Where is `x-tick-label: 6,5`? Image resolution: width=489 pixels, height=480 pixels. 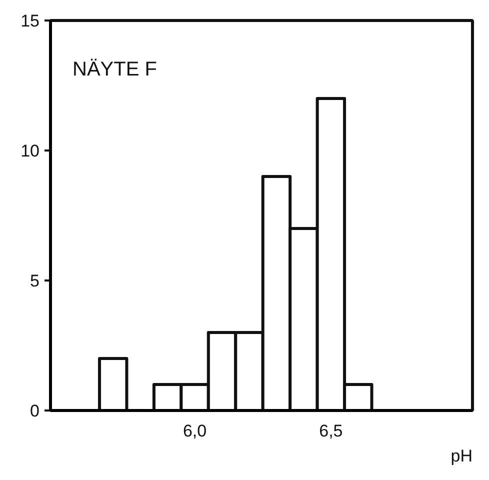 x-tick-label: 6,5 is located at coordinates (331, 431).